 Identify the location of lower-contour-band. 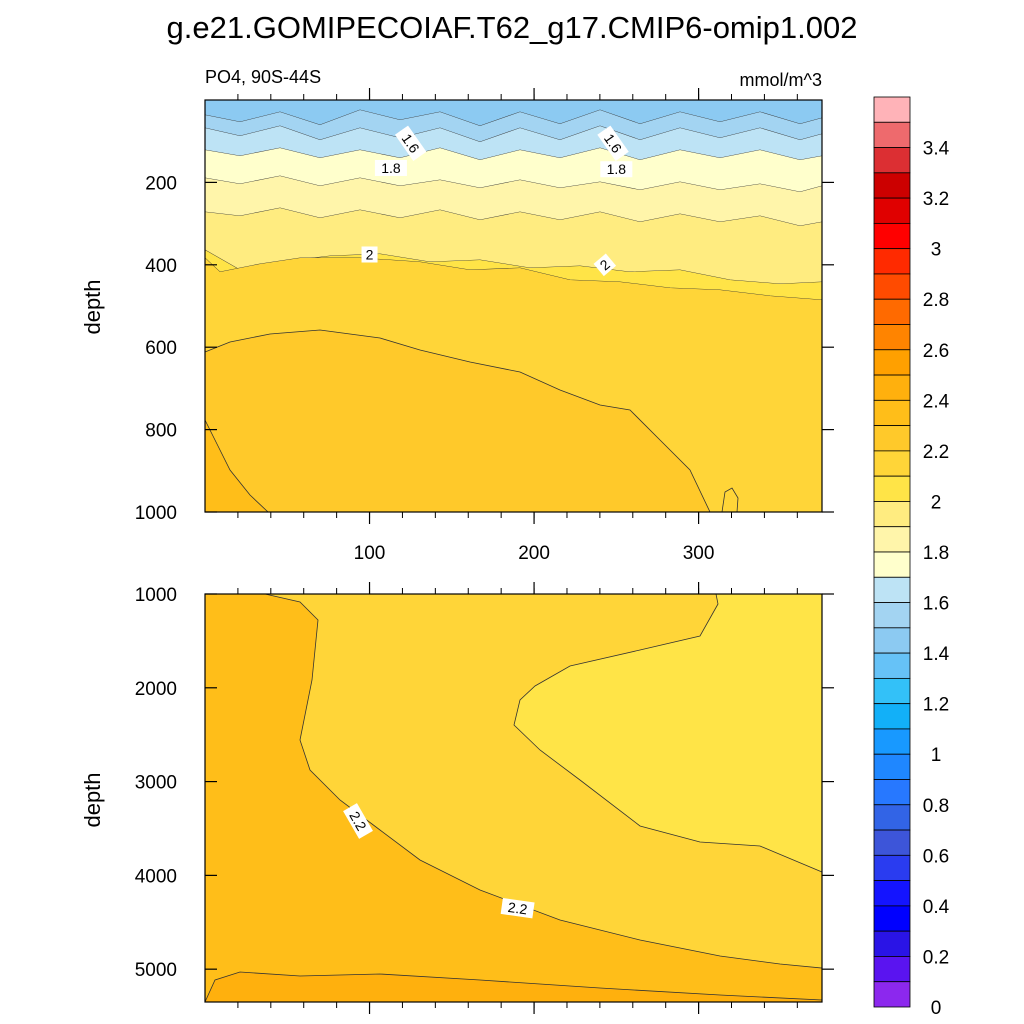
(668, 733).